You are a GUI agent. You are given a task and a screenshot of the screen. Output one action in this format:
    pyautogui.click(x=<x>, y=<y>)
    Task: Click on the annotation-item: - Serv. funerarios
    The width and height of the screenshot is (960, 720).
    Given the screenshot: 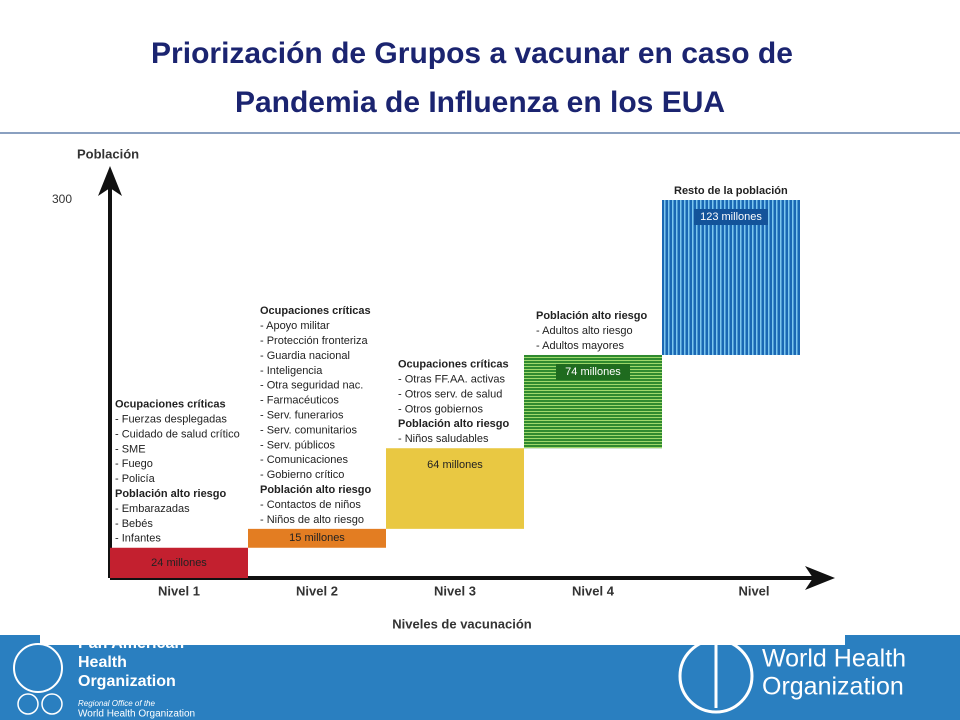 What is the action you would take?
    pyautogui.click(x=302, y=415)
    